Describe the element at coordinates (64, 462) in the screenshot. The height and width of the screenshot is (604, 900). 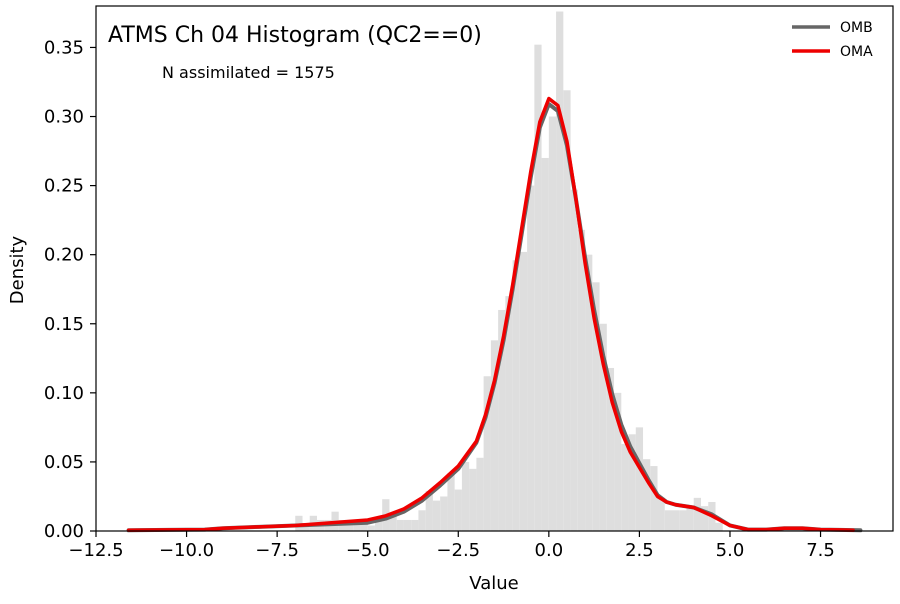
I see `y-tick-label: 0.05` at that location.